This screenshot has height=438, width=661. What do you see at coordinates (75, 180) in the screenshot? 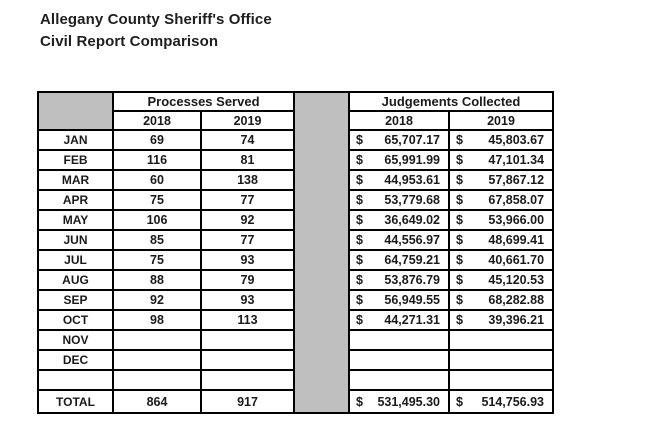
I see `month-cell: MAR` at bounding box center [75, 180].